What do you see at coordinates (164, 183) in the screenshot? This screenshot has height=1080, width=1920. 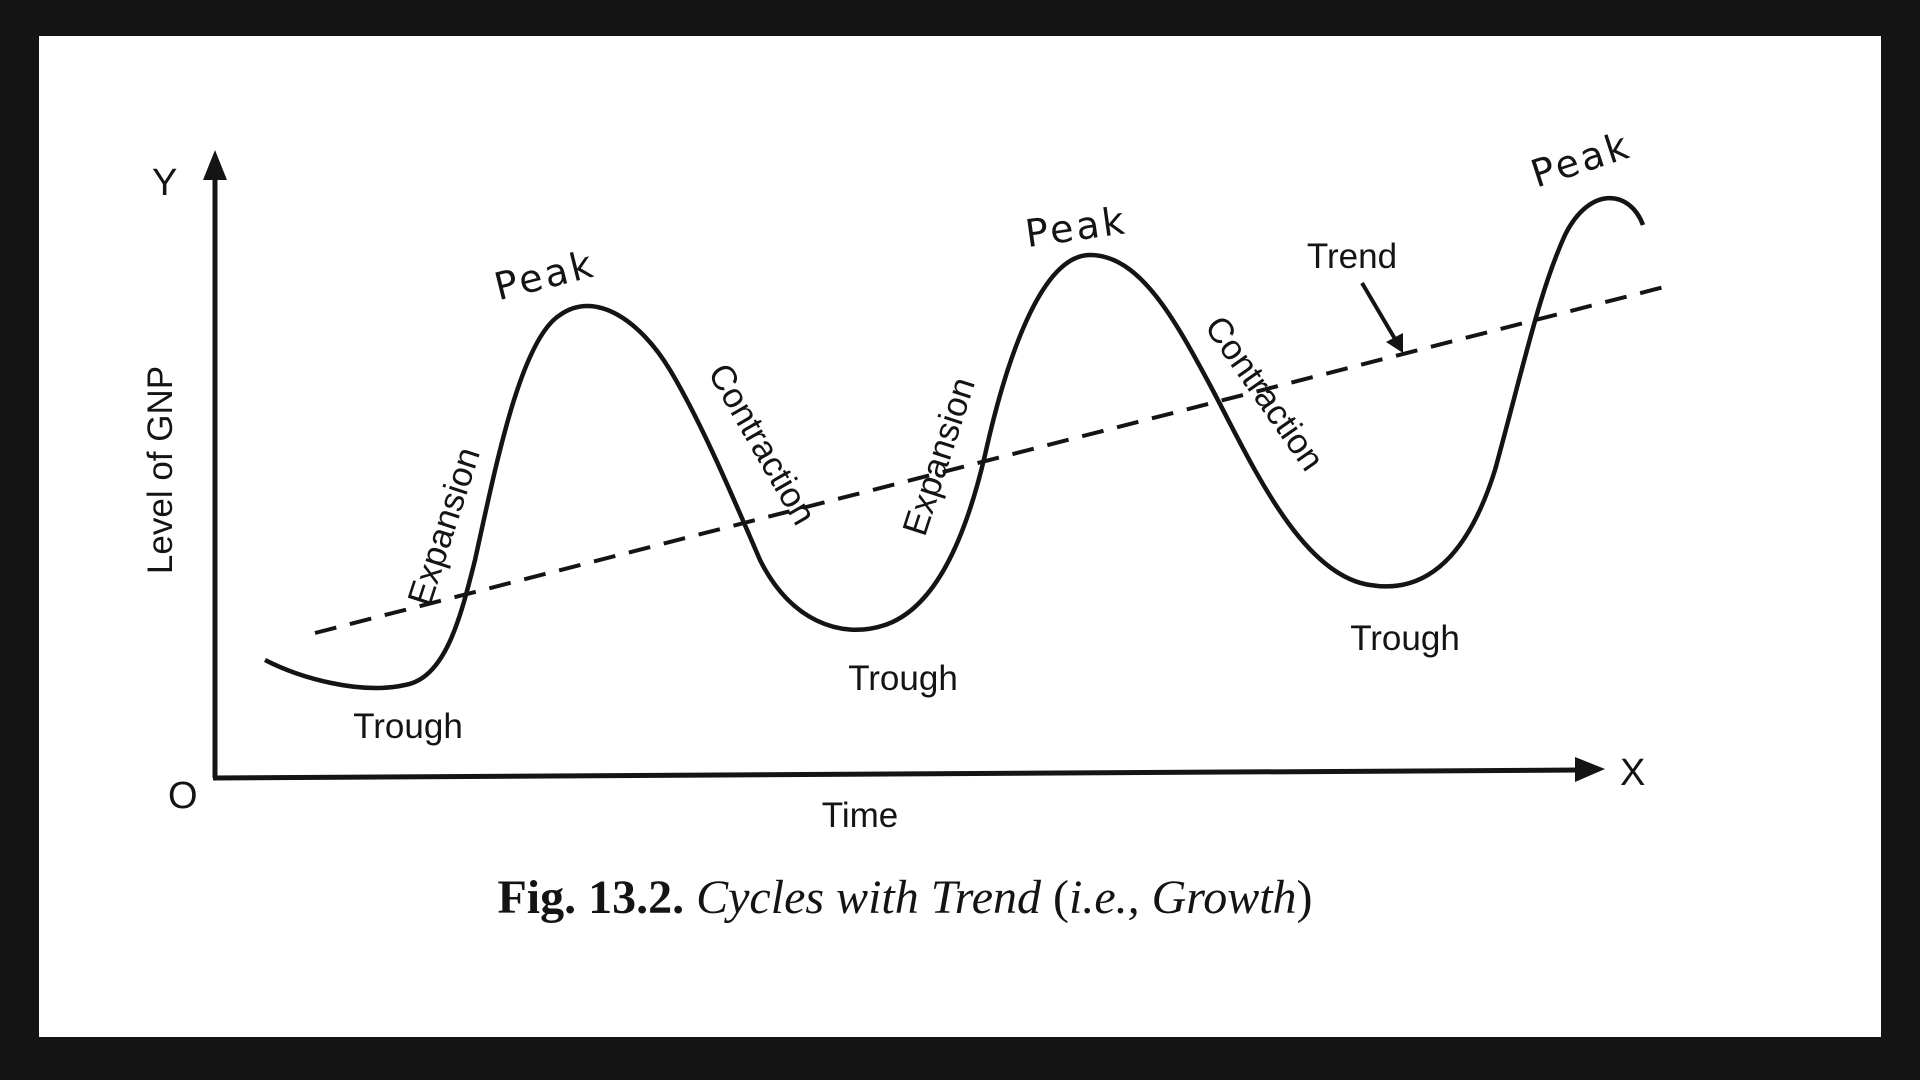 I see `y-axis-letter: Y` at bounding box center [164, 183].